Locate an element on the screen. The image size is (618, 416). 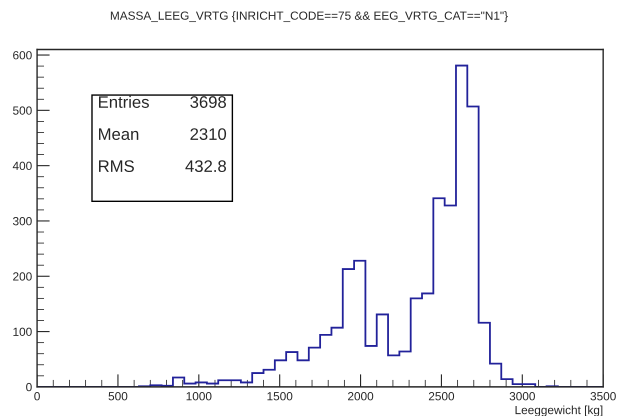
x-tick-label: 3000 is located at coordinates (522, 396).